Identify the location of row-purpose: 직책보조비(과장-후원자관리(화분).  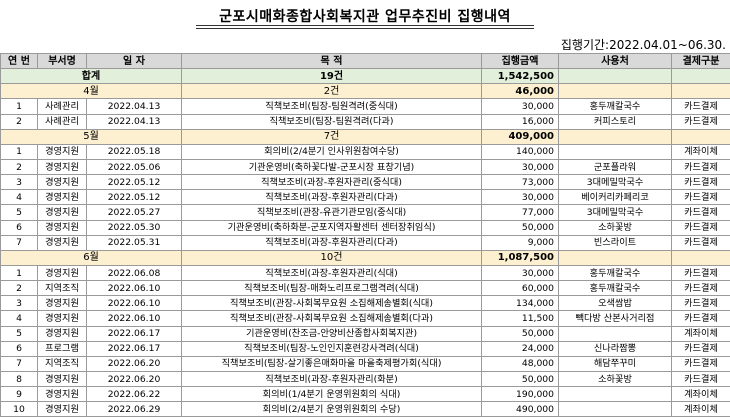
(332, 378).